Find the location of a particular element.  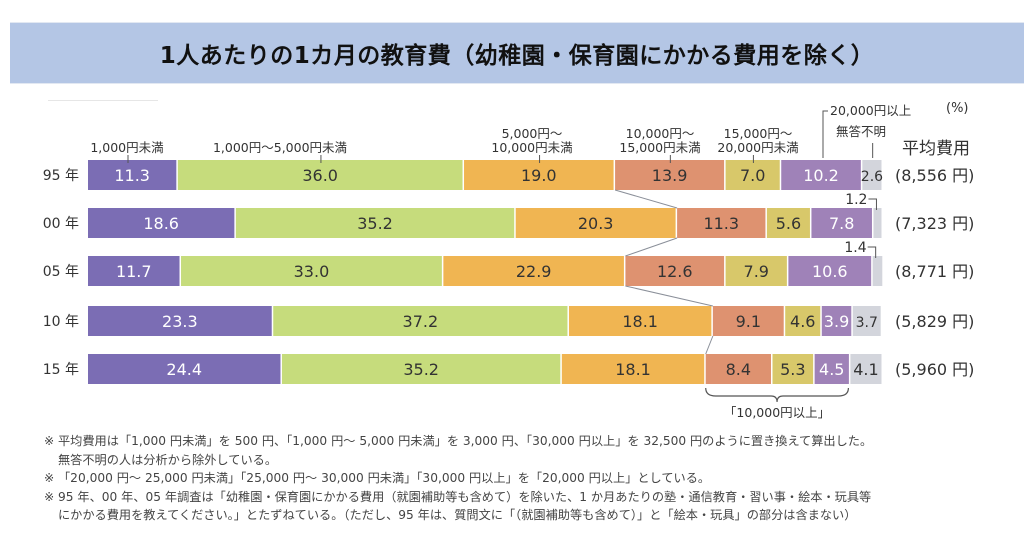

data-label: 7.9 is located at coordinates (756, 271).